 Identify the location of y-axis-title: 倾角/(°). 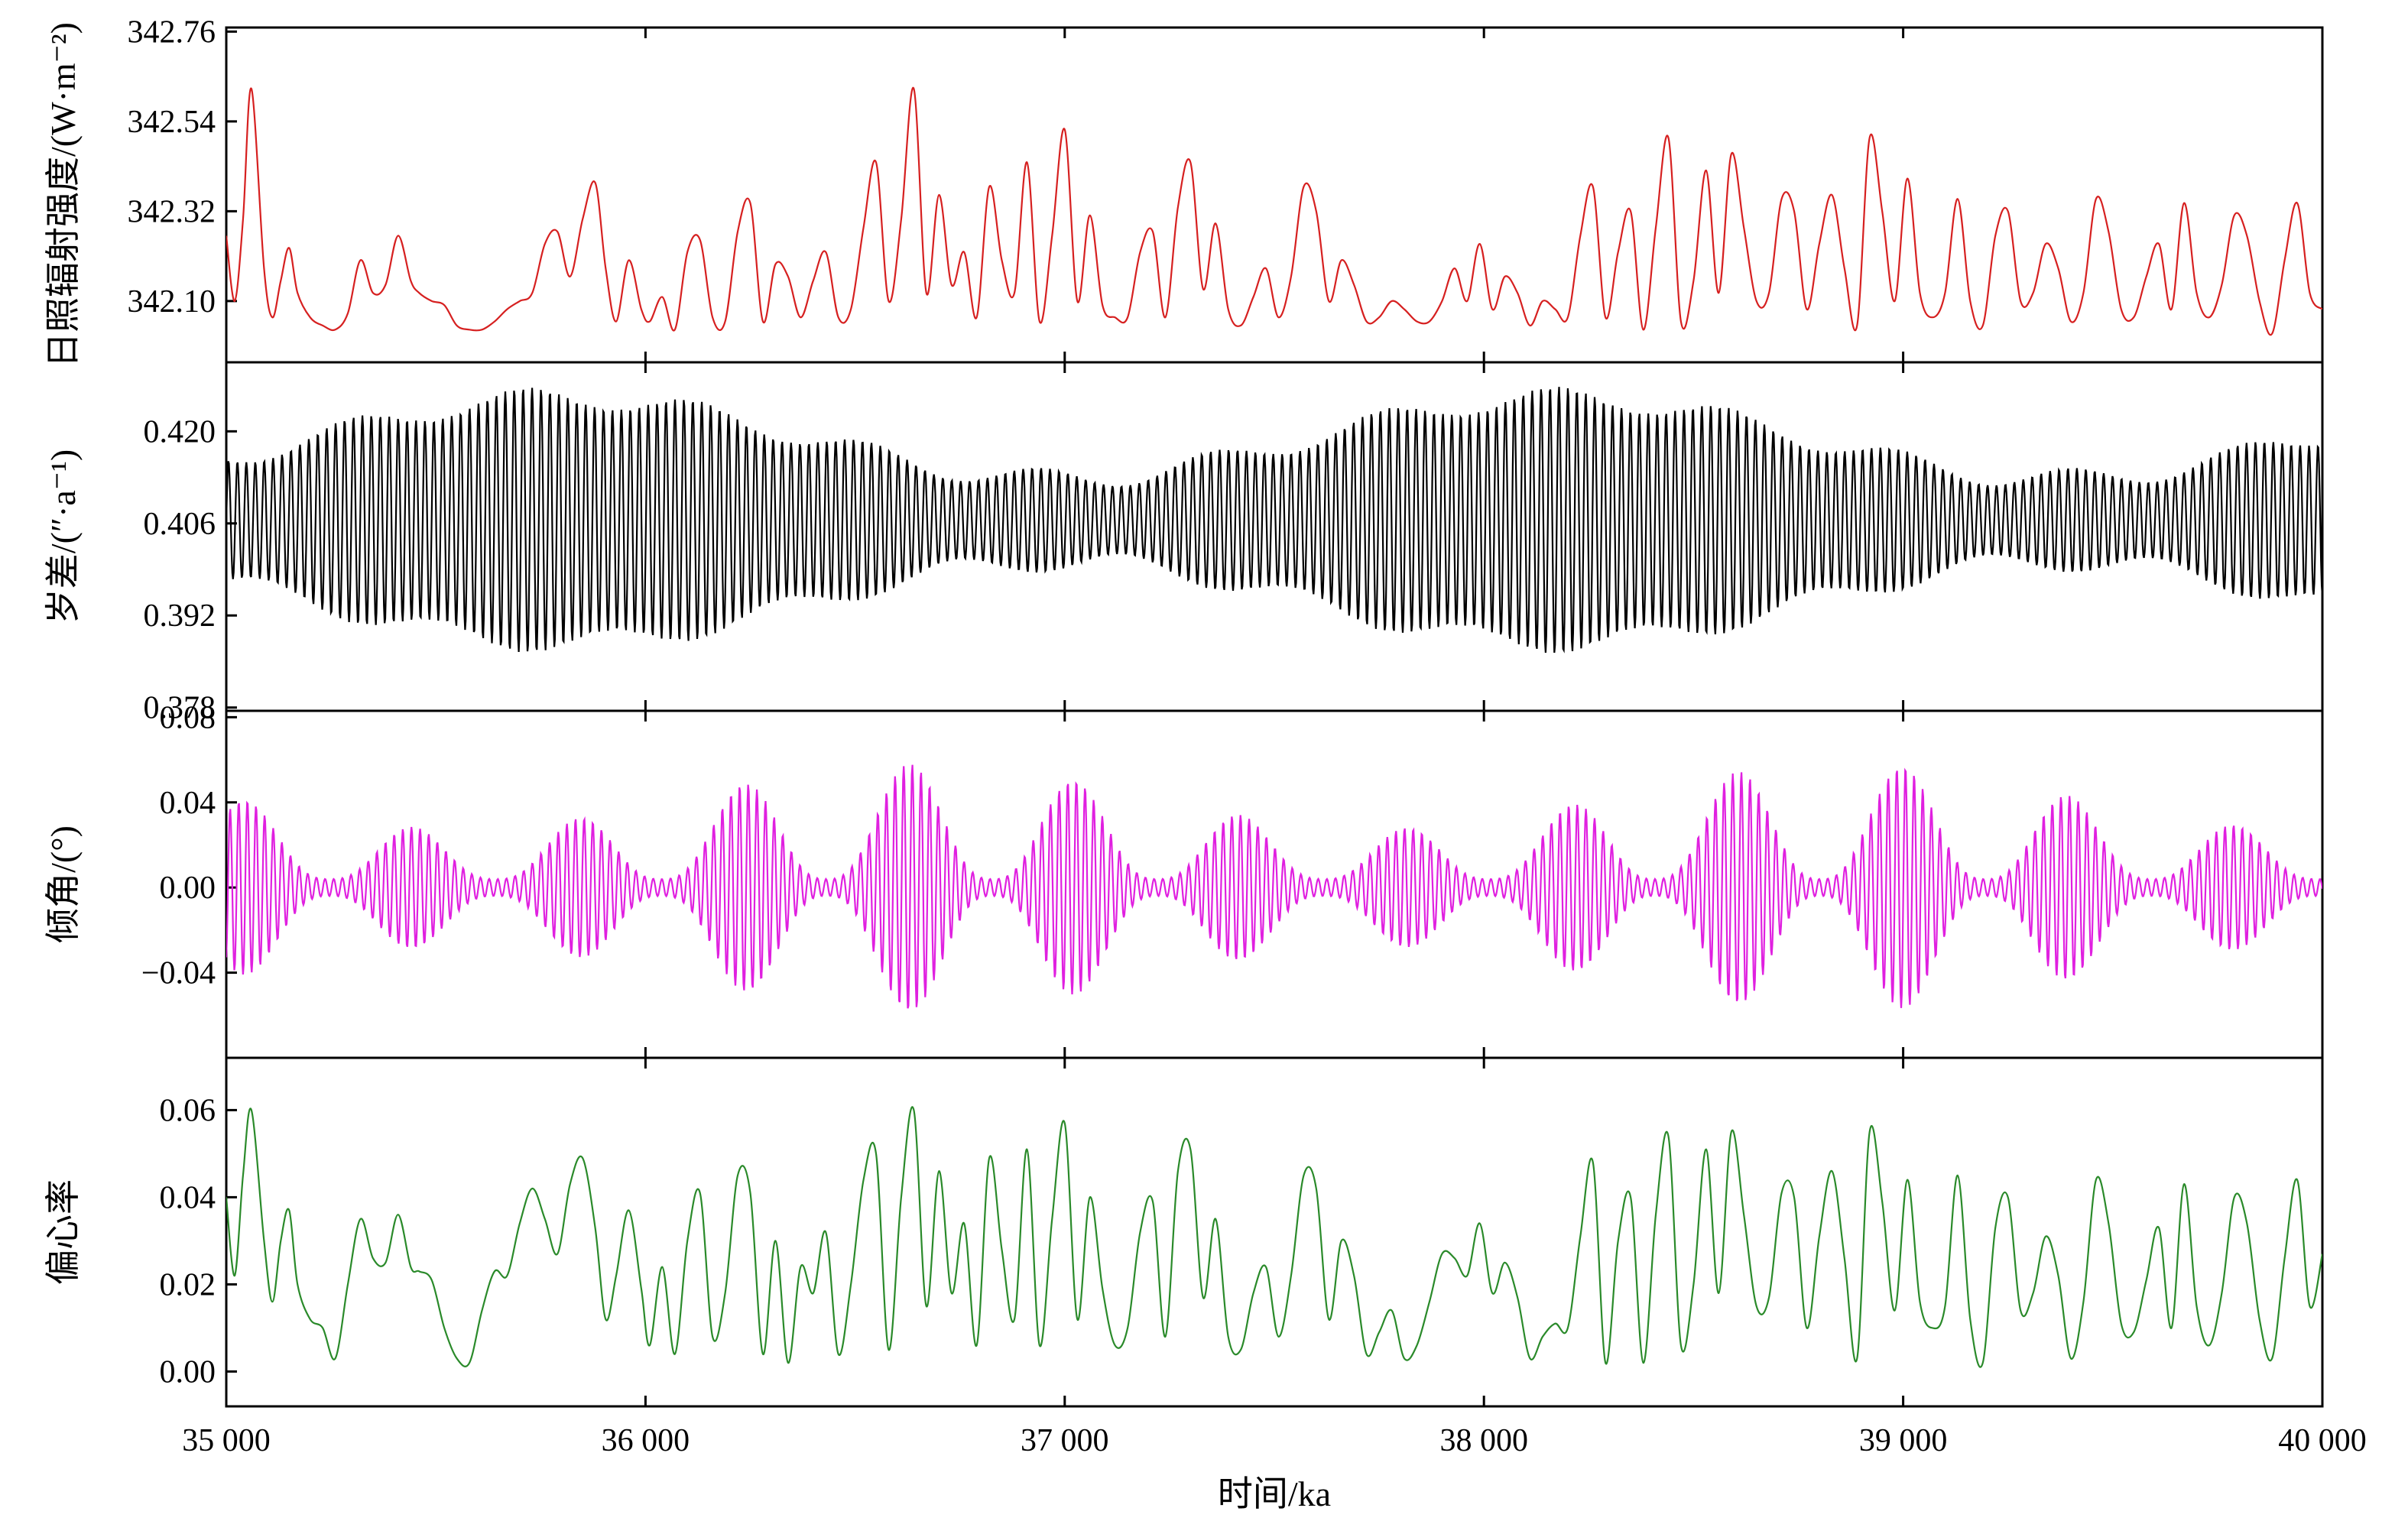
(64, 884).